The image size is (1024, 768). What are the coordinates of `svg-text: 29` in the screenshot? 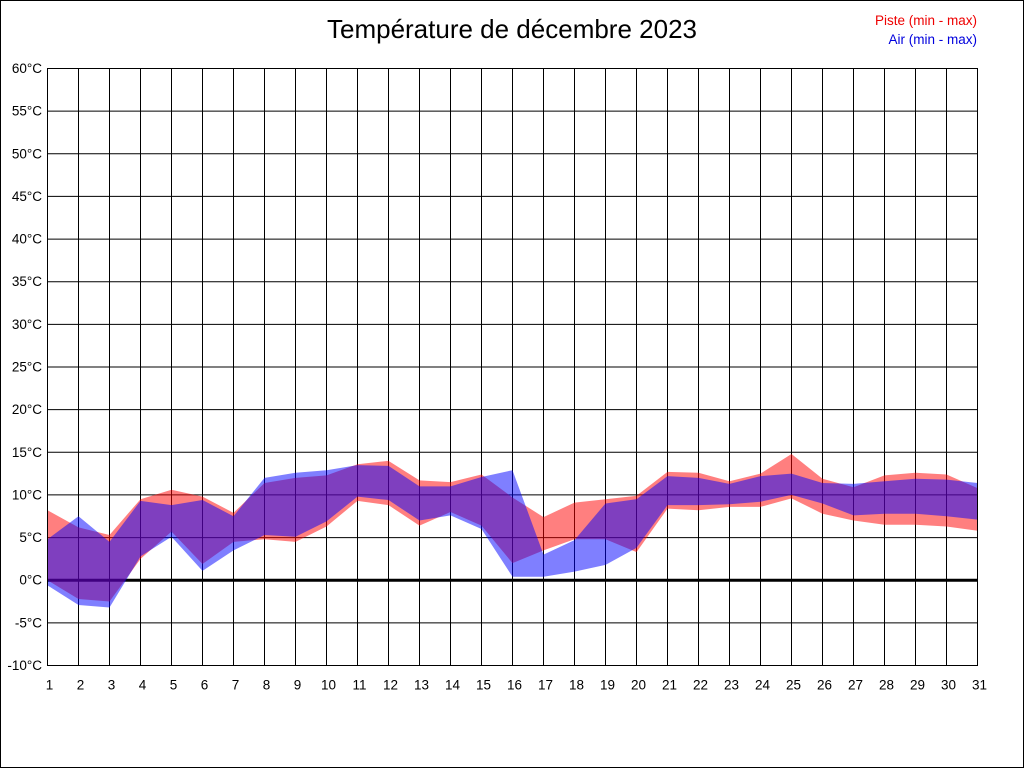 It's located at (917, 685).